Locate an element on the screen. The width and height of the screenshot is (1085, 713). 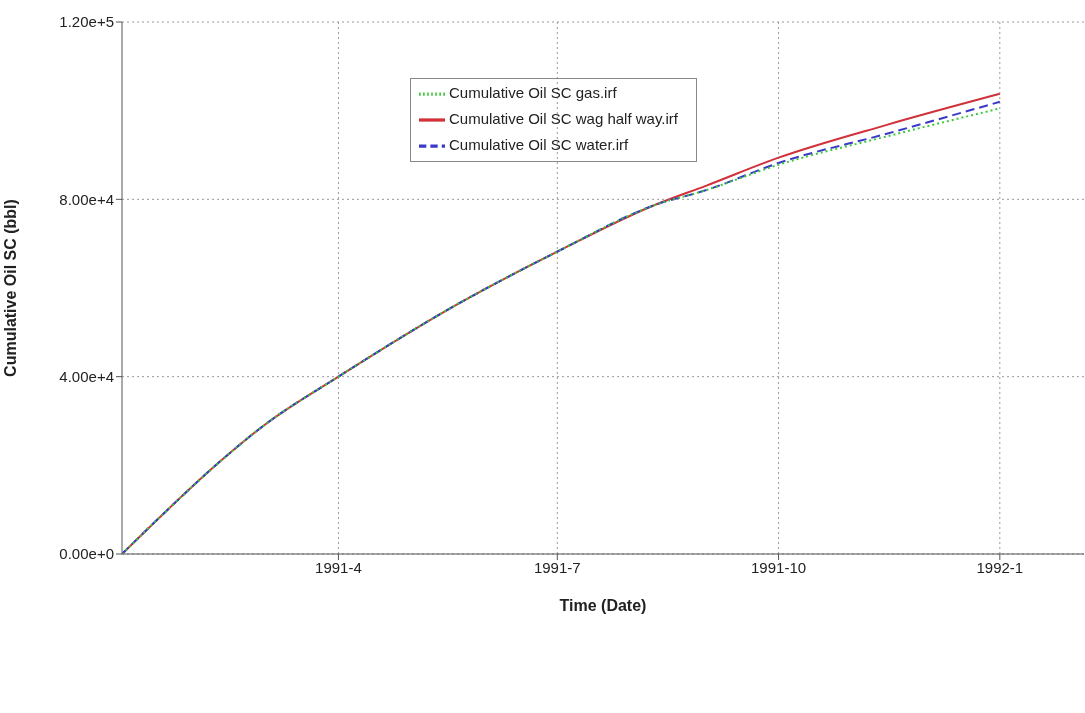
y-tick-label: 1.20e+5 is located at coordinates (86, 22).